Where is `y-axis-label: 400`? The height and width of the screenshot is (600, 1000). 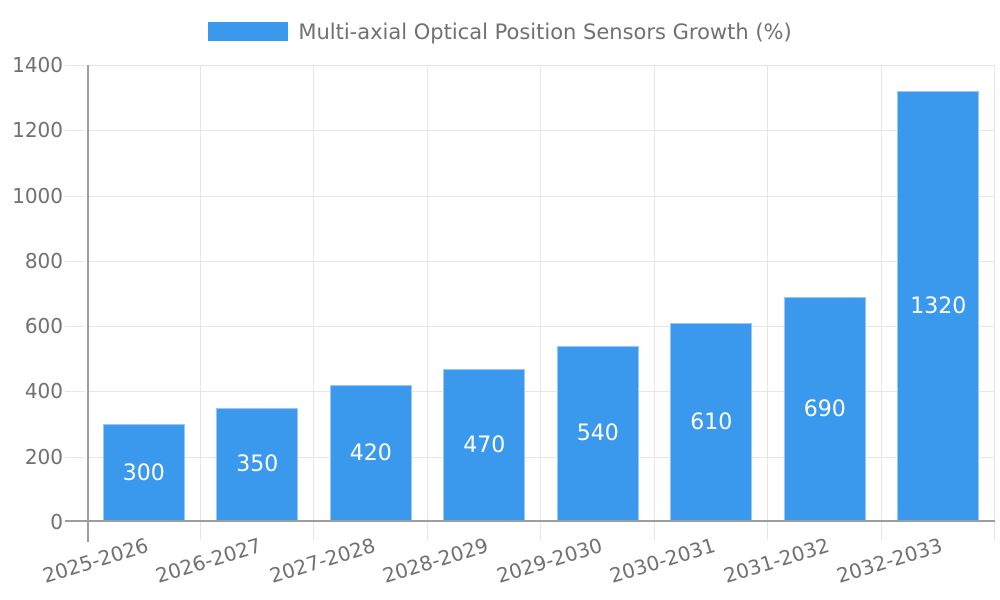 y-axis-label: 400 is located at coordinates (43, 391).